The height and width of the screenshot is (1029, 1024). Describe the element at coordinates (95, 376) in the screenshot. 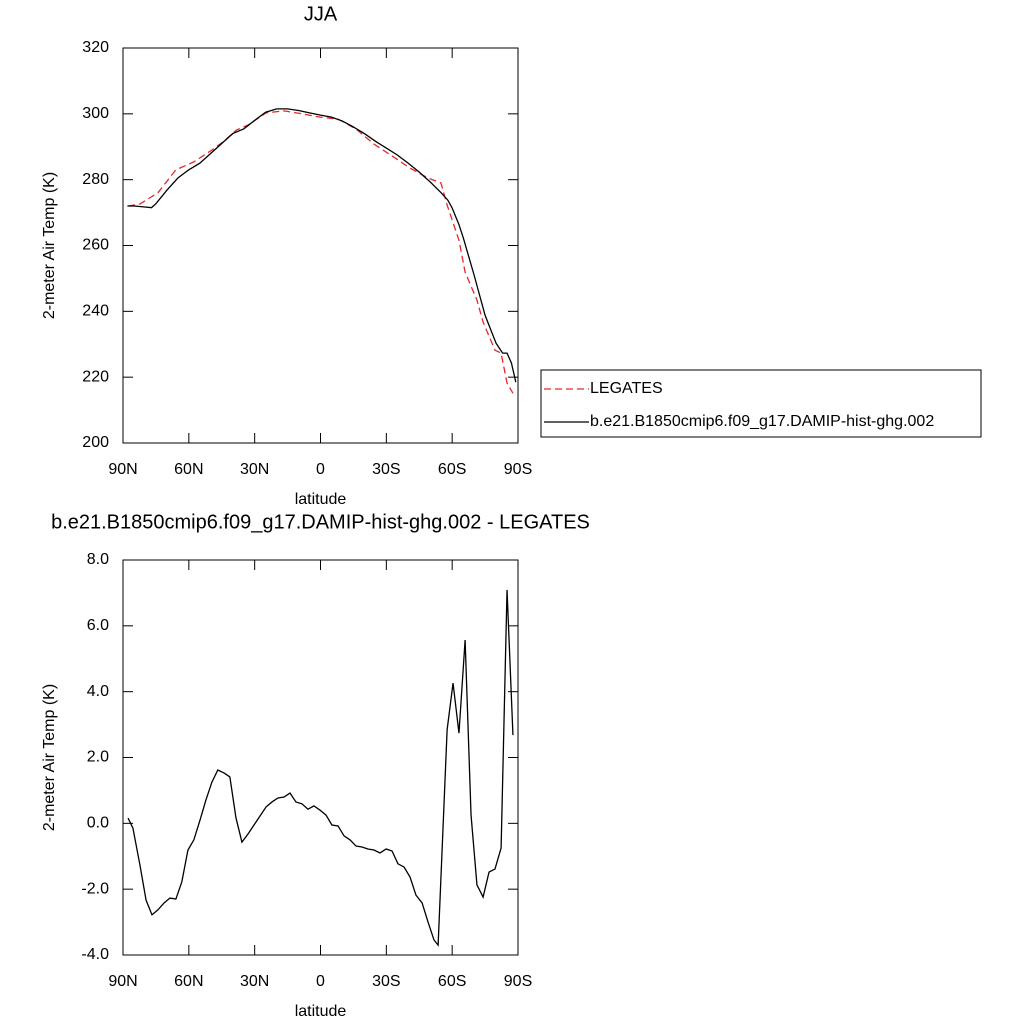

I see `y-tick-label: 220` at that location.